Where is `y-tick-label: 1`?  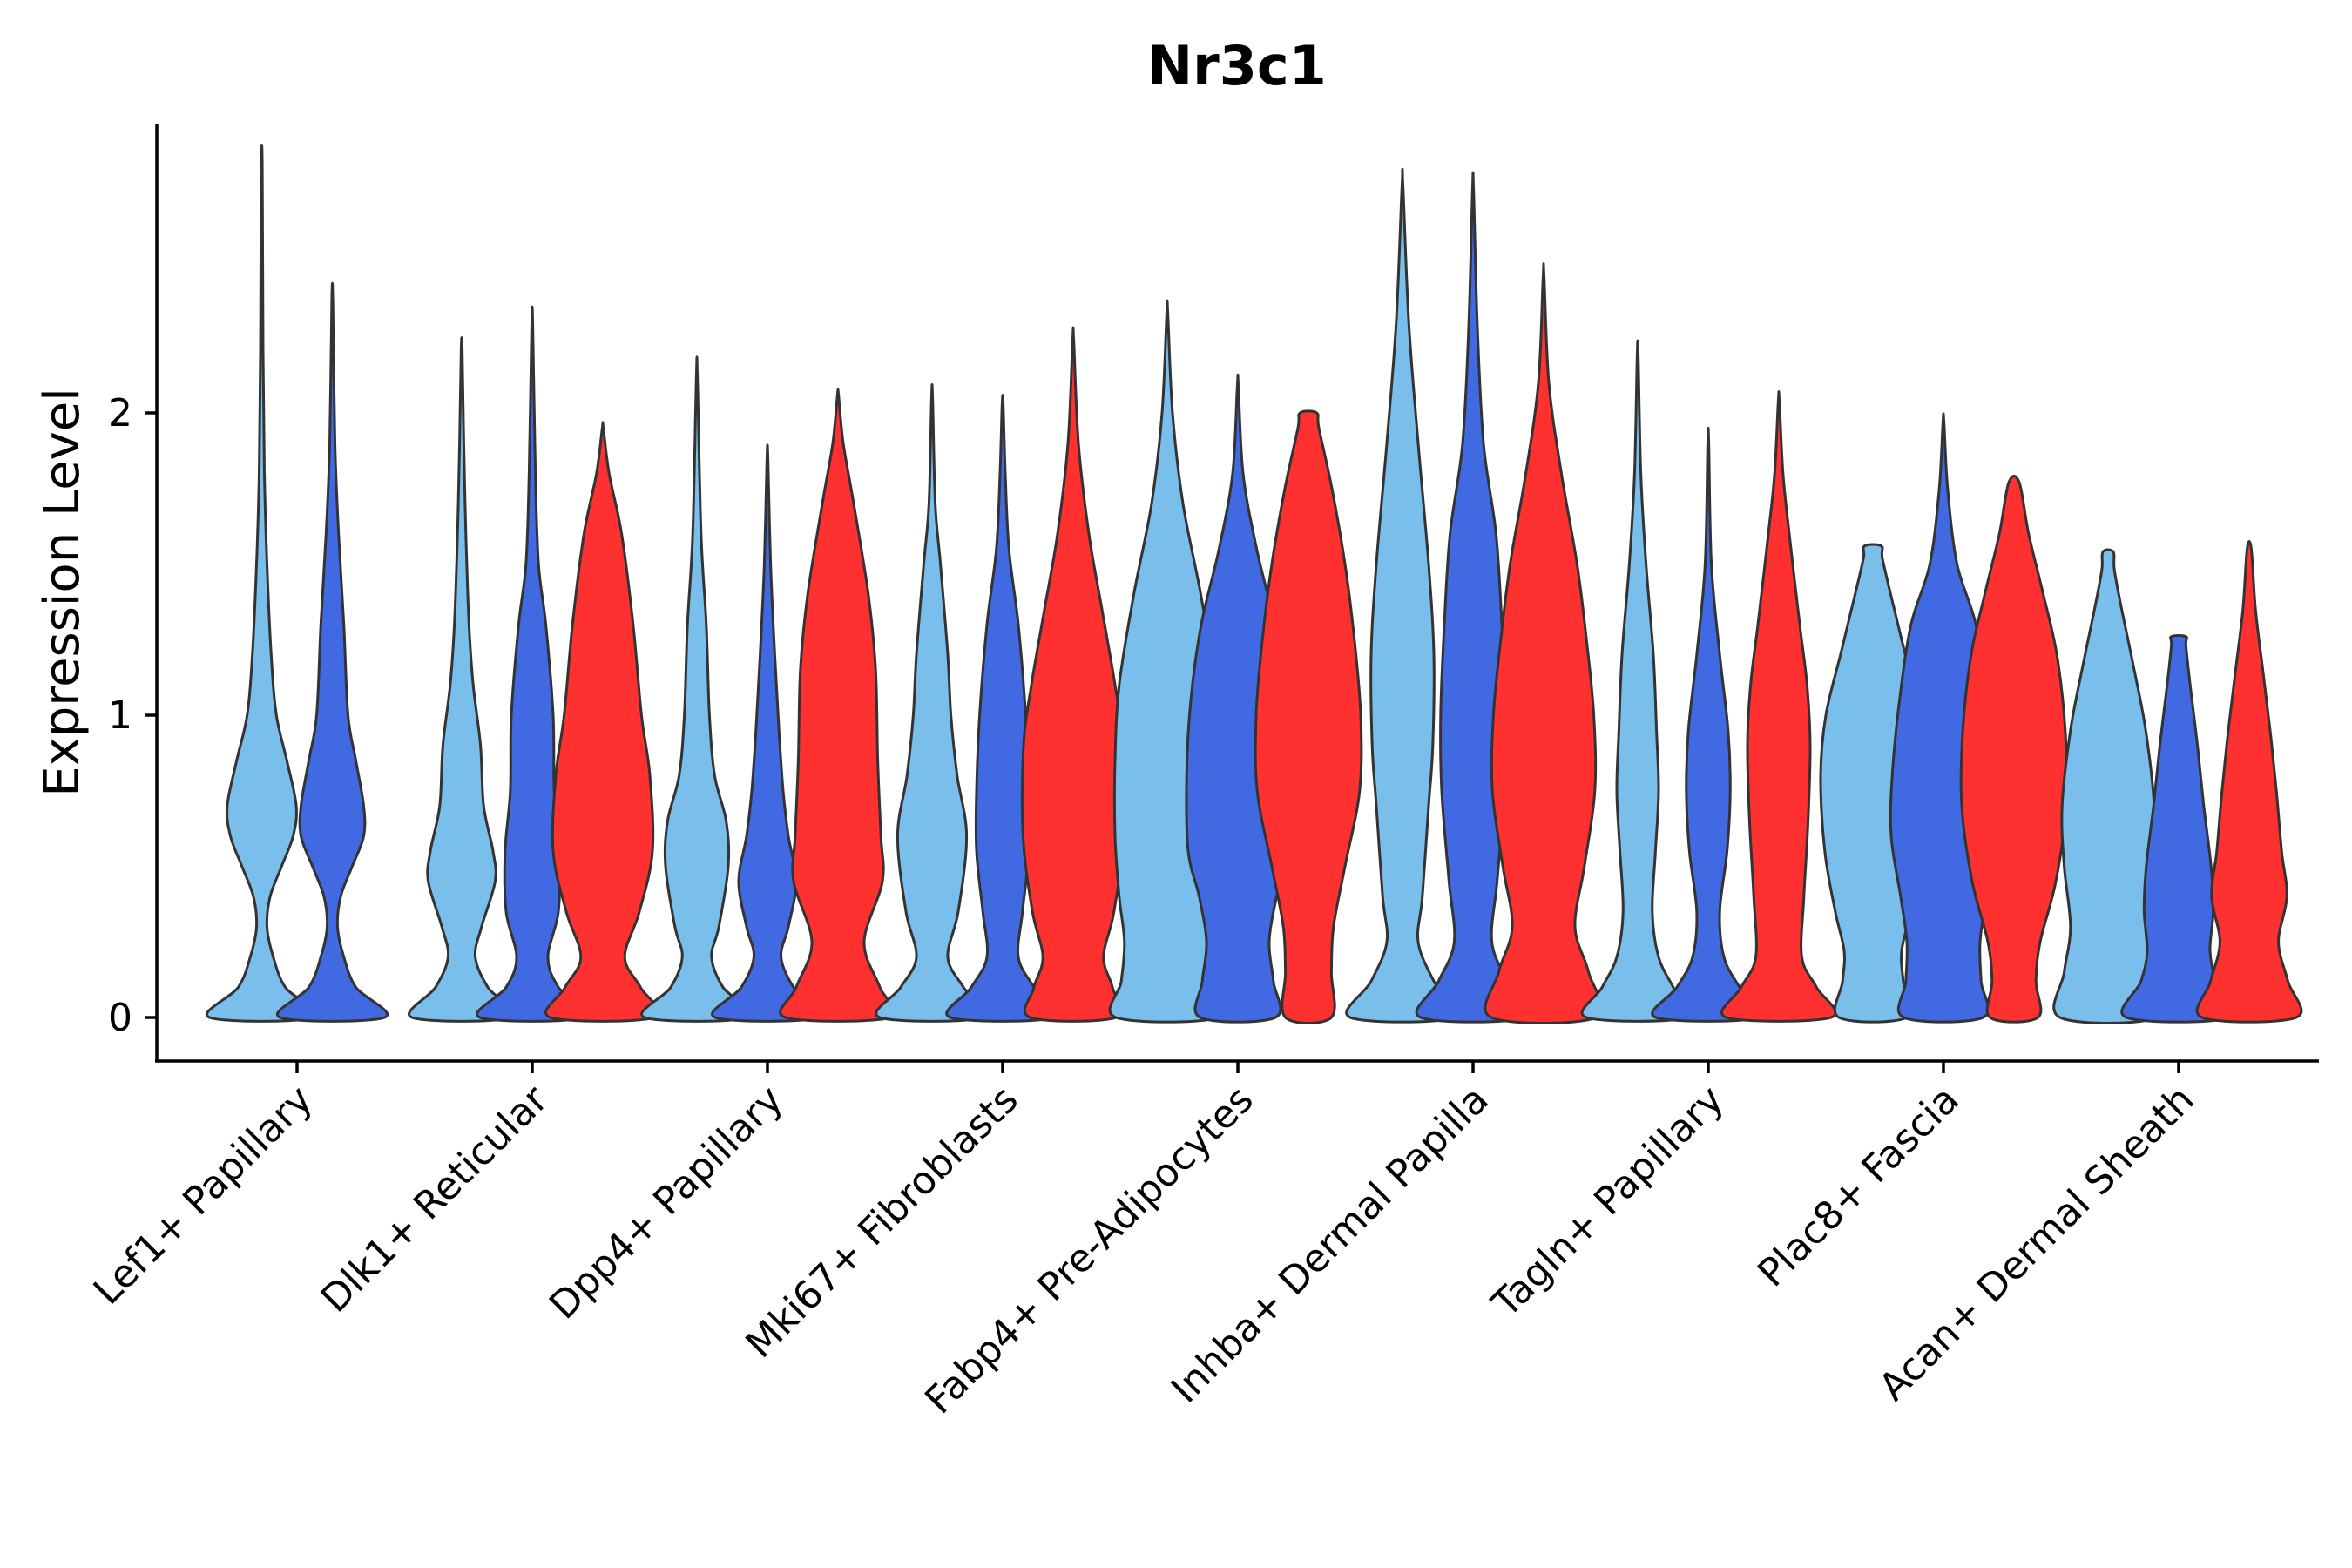 y-tick-label: 1 is located at coordinates (120, 716).